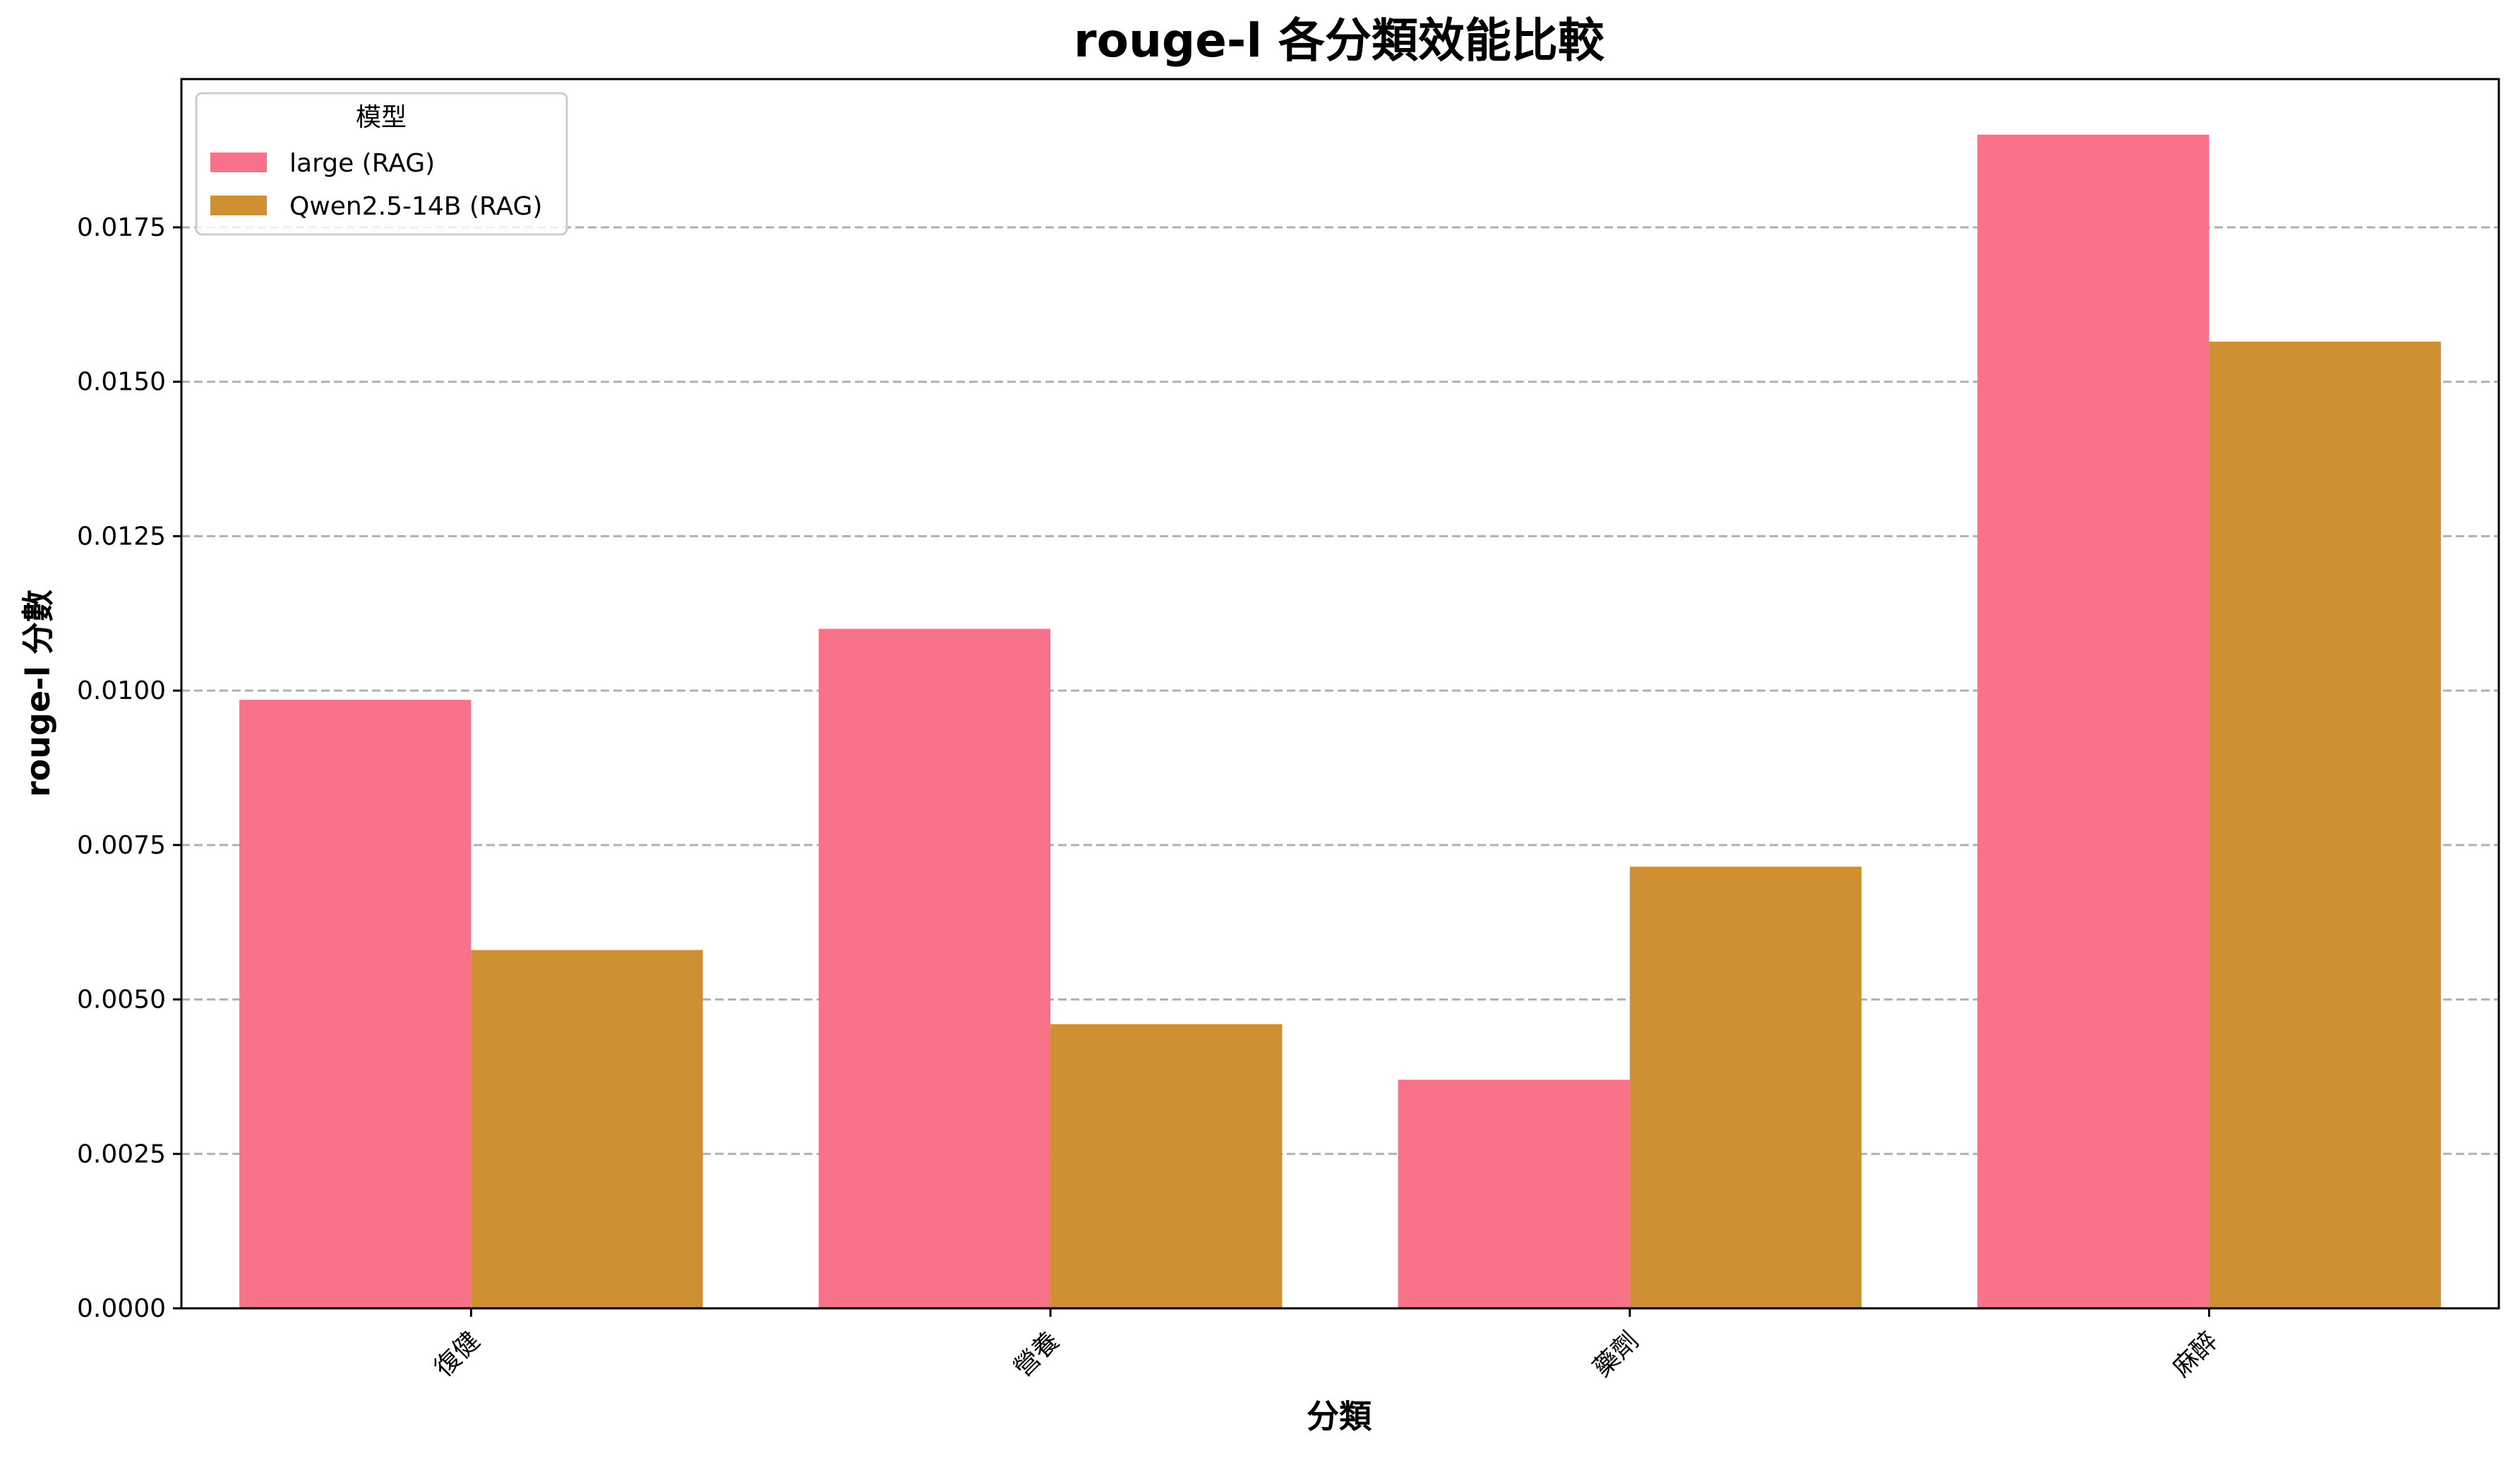 This screenshot has height=1458, width=2520. What do you see at coordinates (362, 163) in the screenshot?
I see `legend-label-large-rag: large (RAG)` at bounding box center [362, 163].